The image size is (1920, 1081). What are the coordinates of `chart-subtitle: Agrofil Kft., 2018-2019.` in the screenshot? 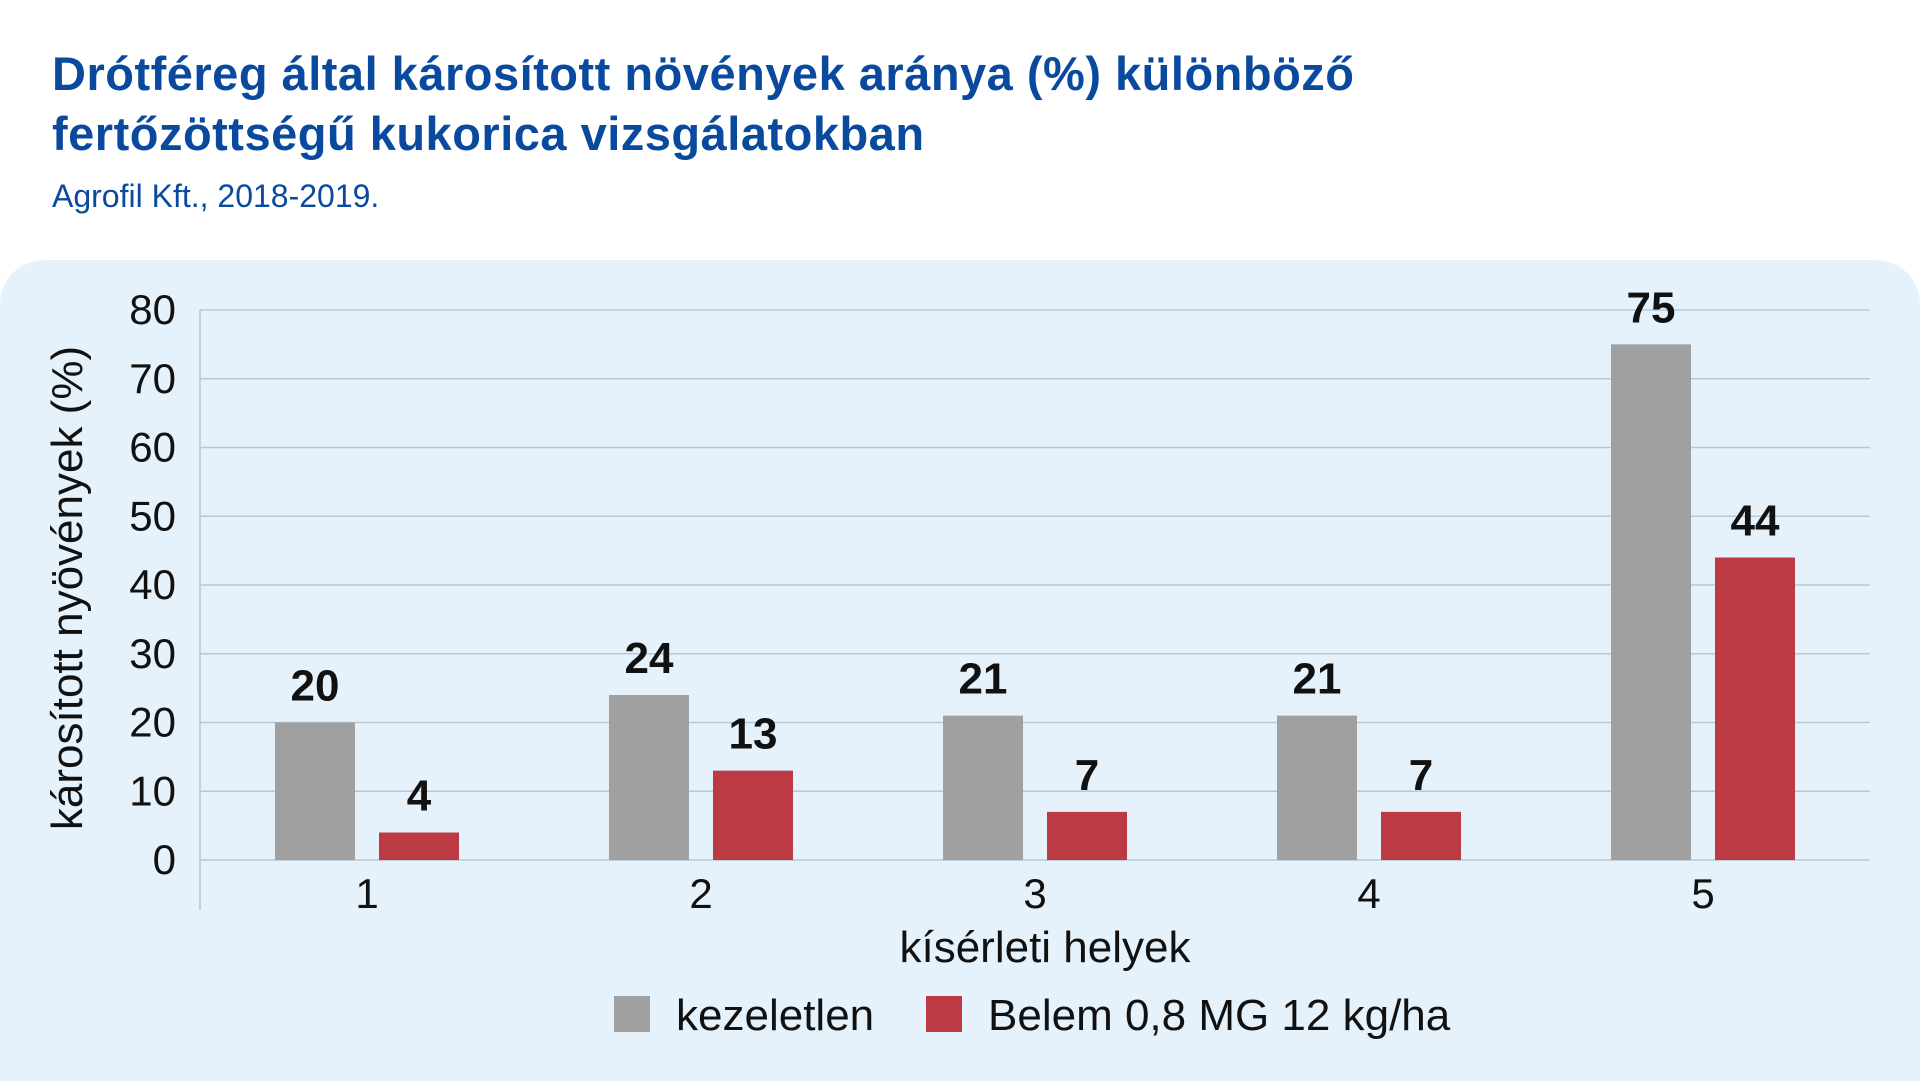 It's located at (216, 196).